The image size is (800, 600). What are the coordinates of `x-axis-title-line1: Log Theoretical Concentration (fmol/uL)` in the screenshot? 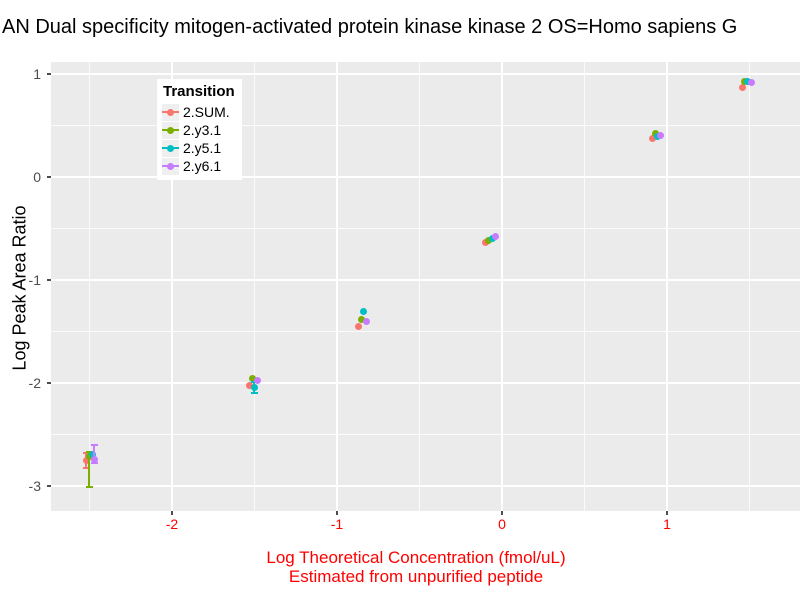 It's located at (416, 557).